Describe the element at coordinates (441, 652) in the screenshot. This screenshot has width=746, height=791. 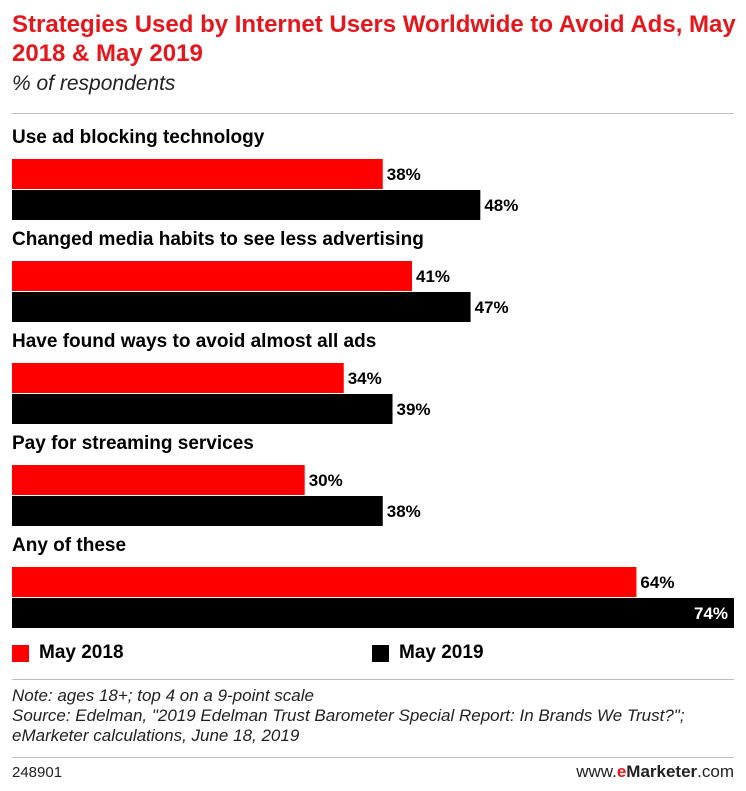
I see `legend-label: May 2019` at that location.